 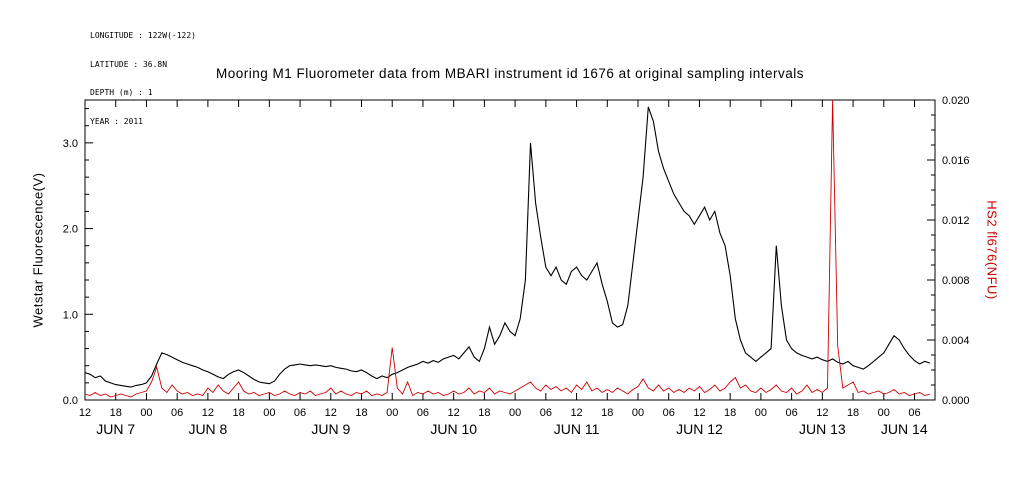 I want to click on metadata-year: YEAR : 2011, so click(x=116, y=121).